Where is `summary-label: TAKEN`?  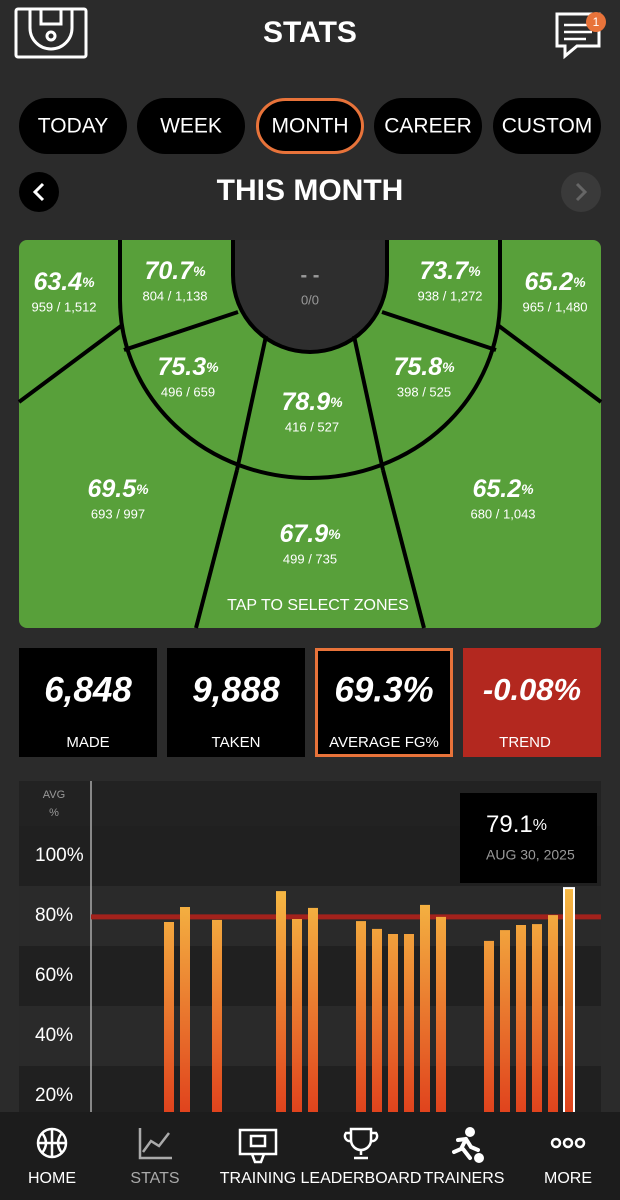
summary-label: TAKEN is located at coordinates (236, 742).